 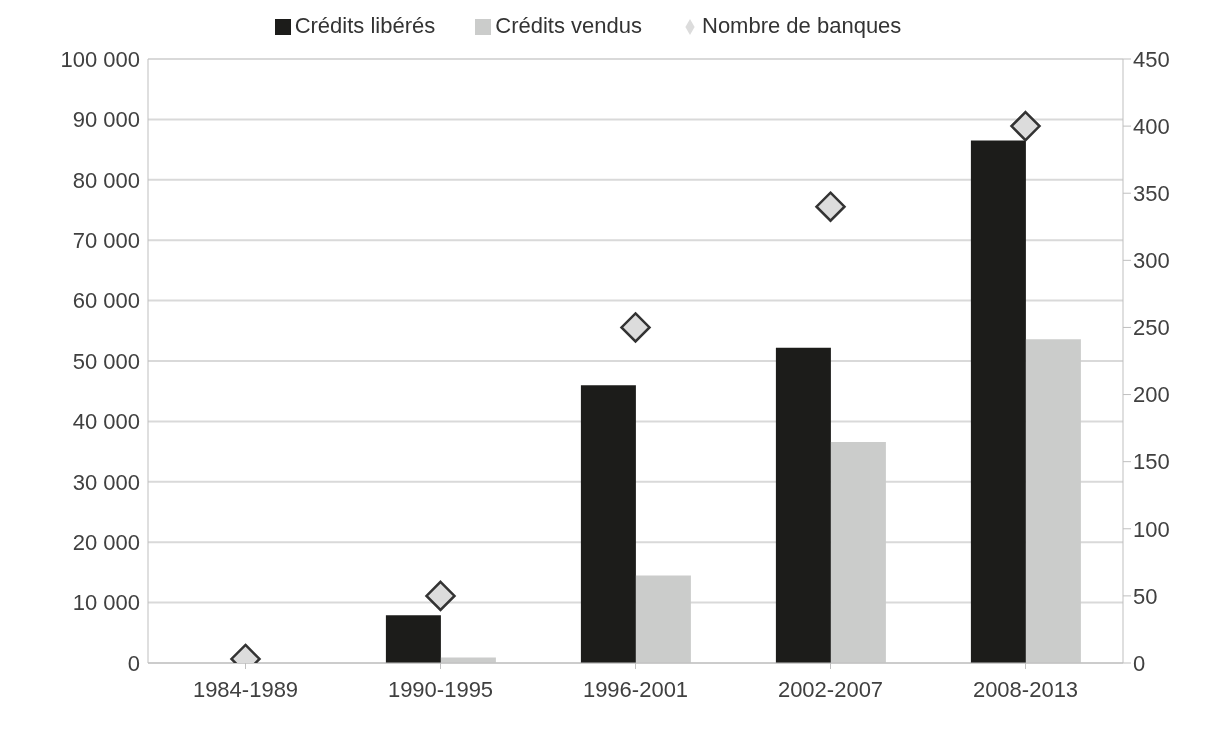 I want to click on y2-tick-label: 400, so click(x=1151, y=126).